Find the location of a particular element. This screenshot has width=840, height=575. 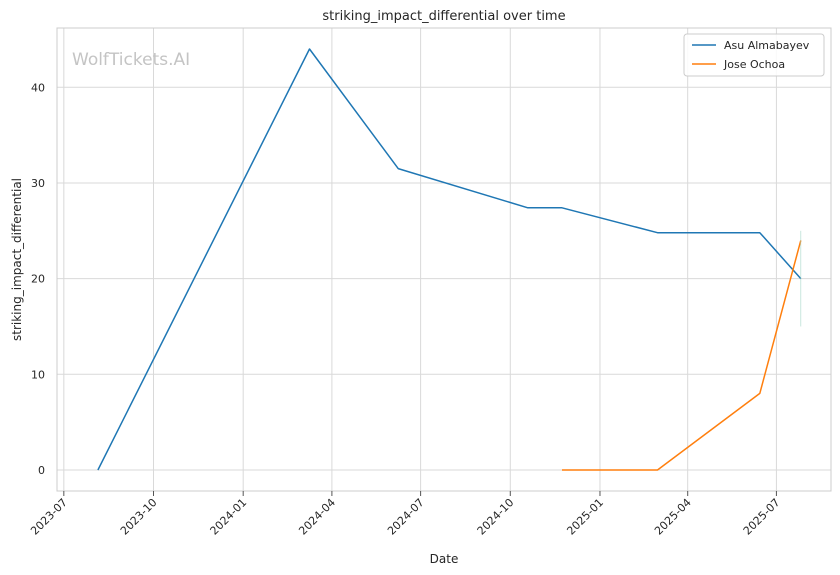

y-tick-label: 30 is located at coordinates (38, 183).